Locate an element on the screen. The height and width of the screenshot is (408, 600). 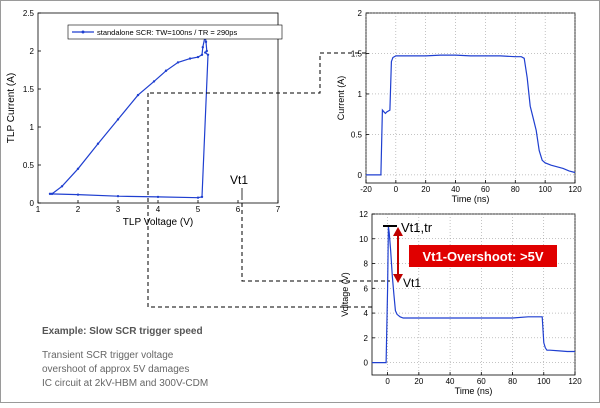
chart2-xtick-label-4: 60 is located at coordinates (485, 189).